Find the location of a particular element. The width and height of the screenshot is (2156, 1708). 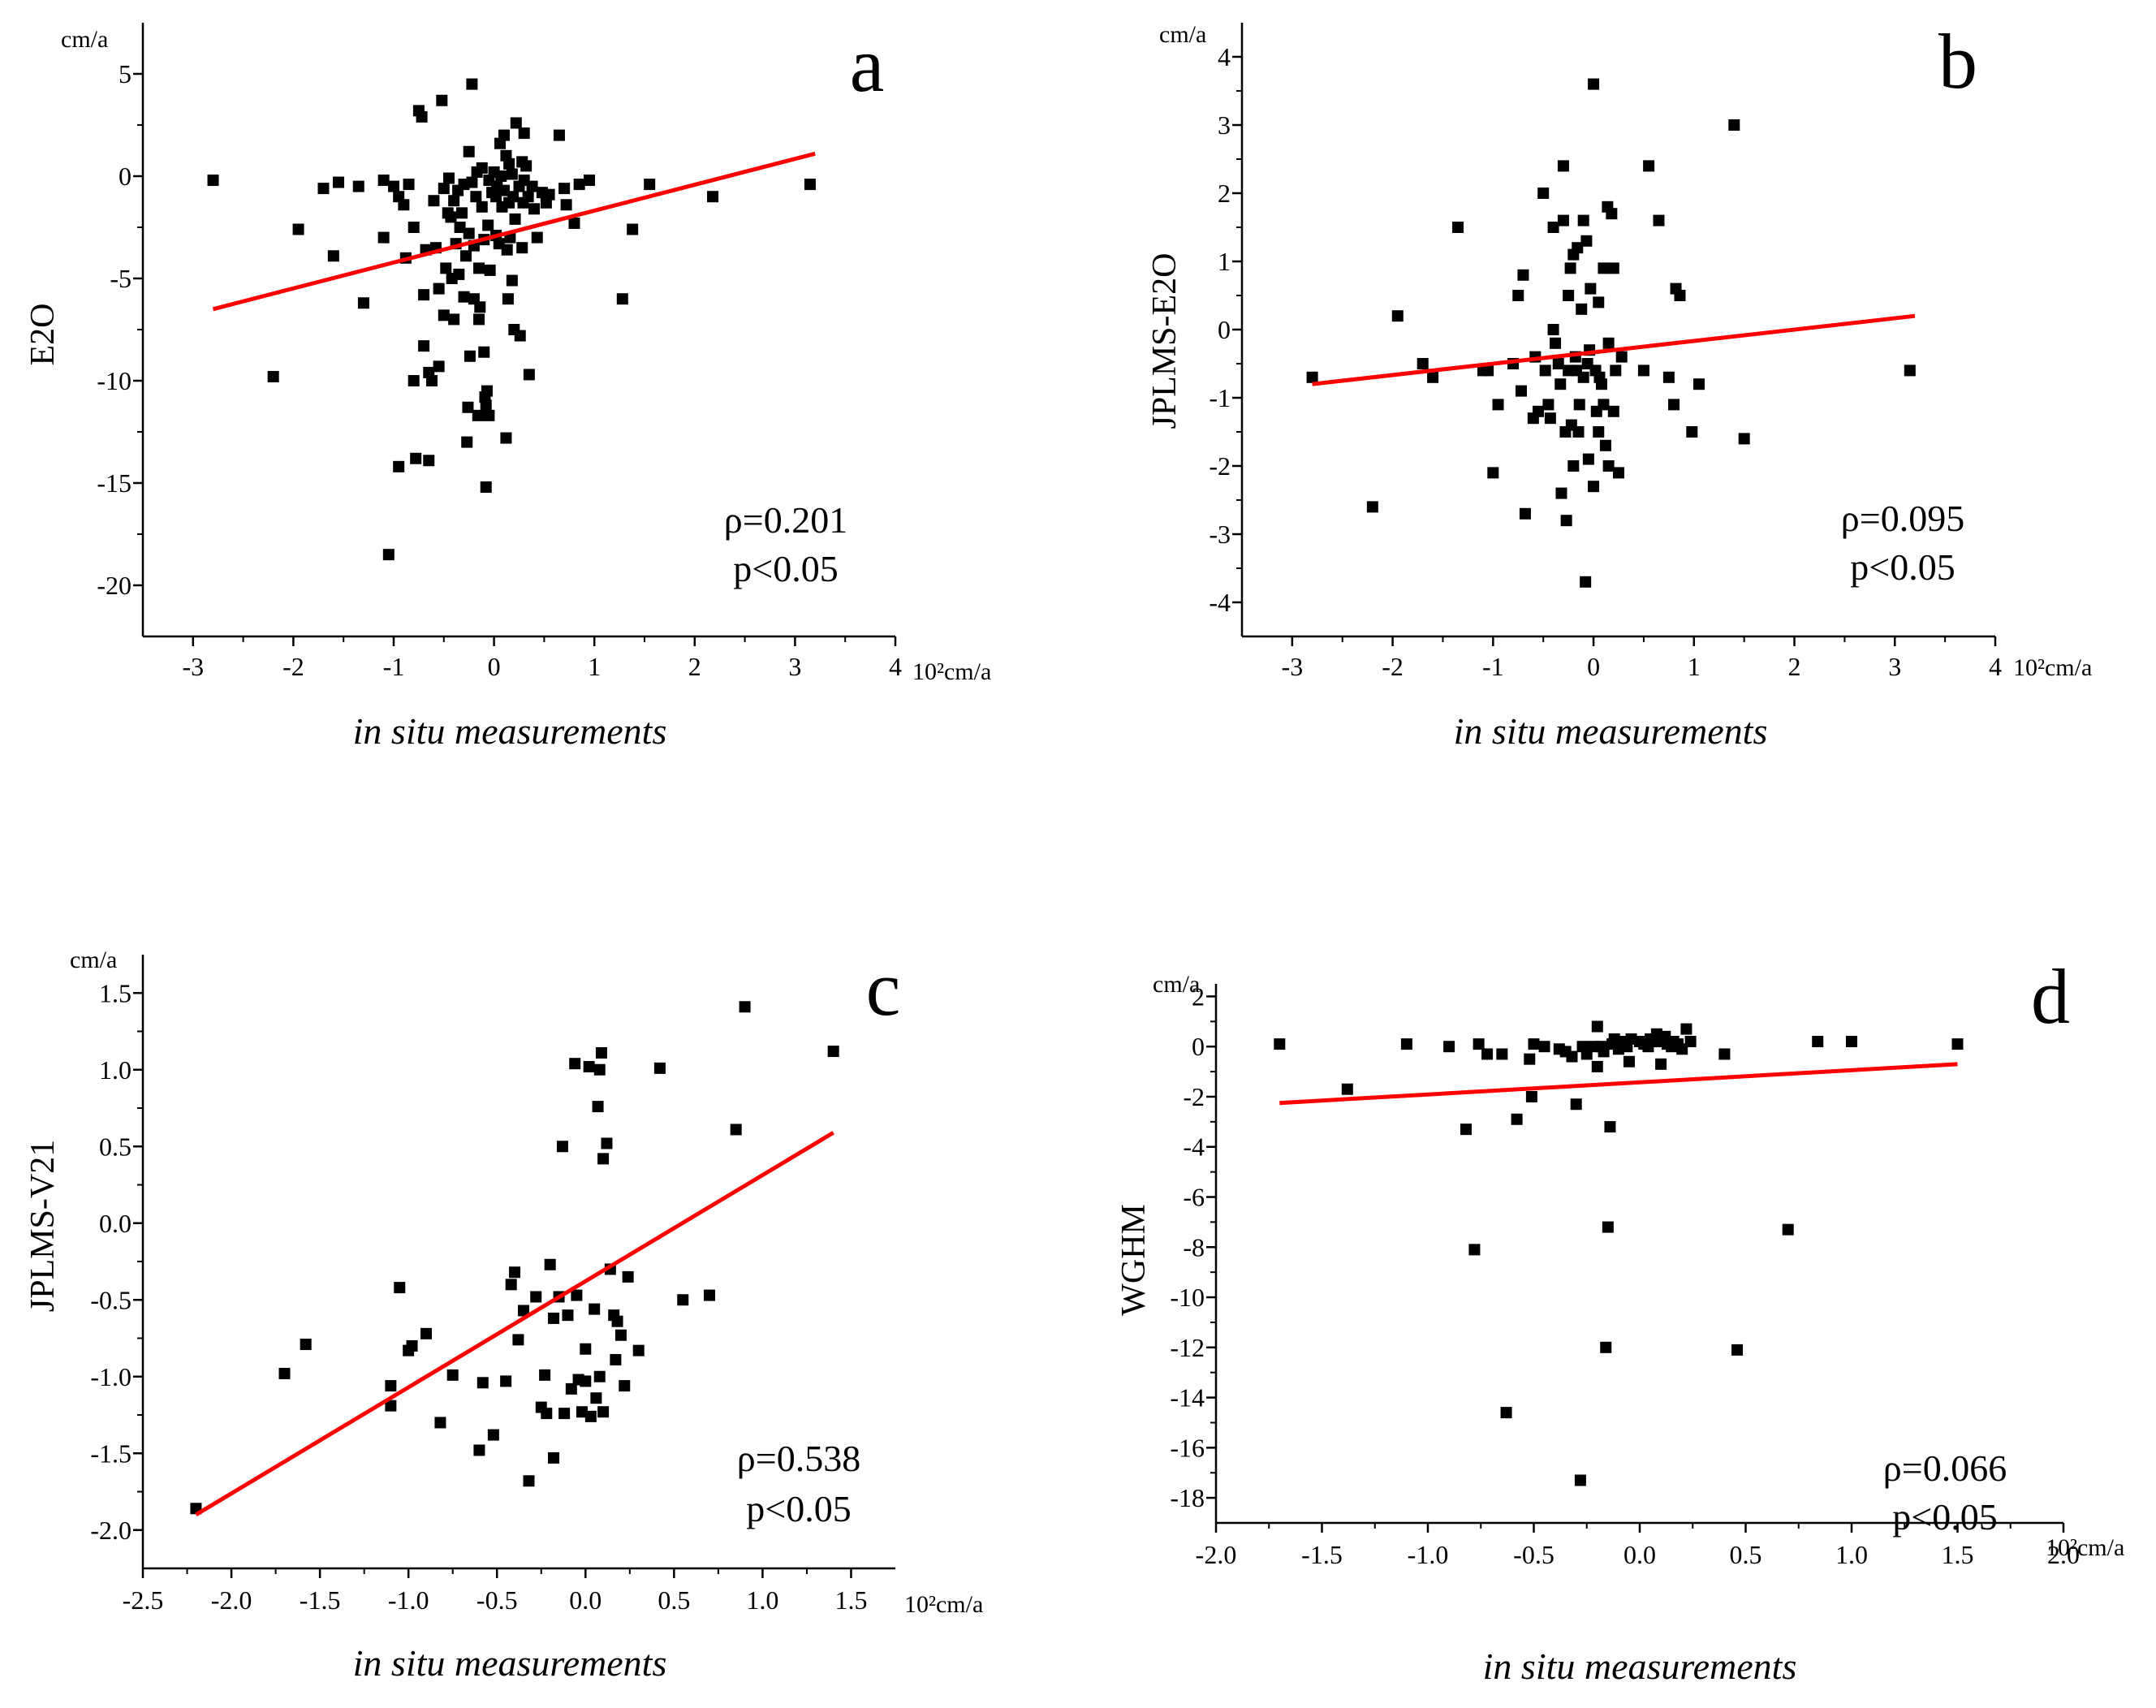

panel-c-y-tick-label: -2.0 is located at coordinates (111, 1530).